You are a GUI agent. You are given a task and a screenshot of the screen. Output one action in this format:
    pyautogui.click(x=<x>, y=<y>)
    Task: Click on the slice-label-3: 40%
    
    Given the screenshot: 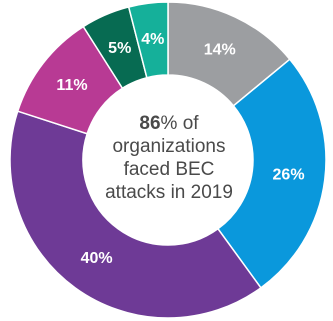 What is the action you would take?
    pyautogui.click(x=97, y=258)
    